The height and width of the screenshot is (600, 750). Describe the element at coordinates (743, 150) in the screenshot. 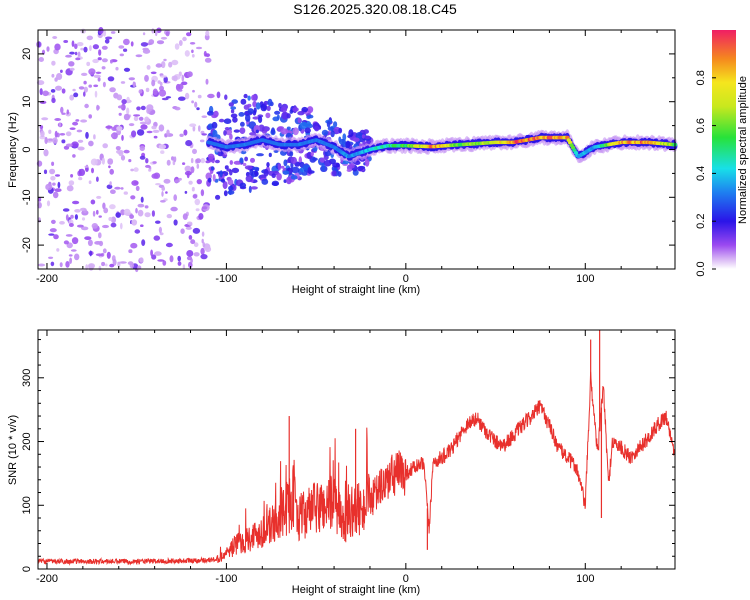

I see `colorbar-label: Normalized spectral amplitude` at that location.